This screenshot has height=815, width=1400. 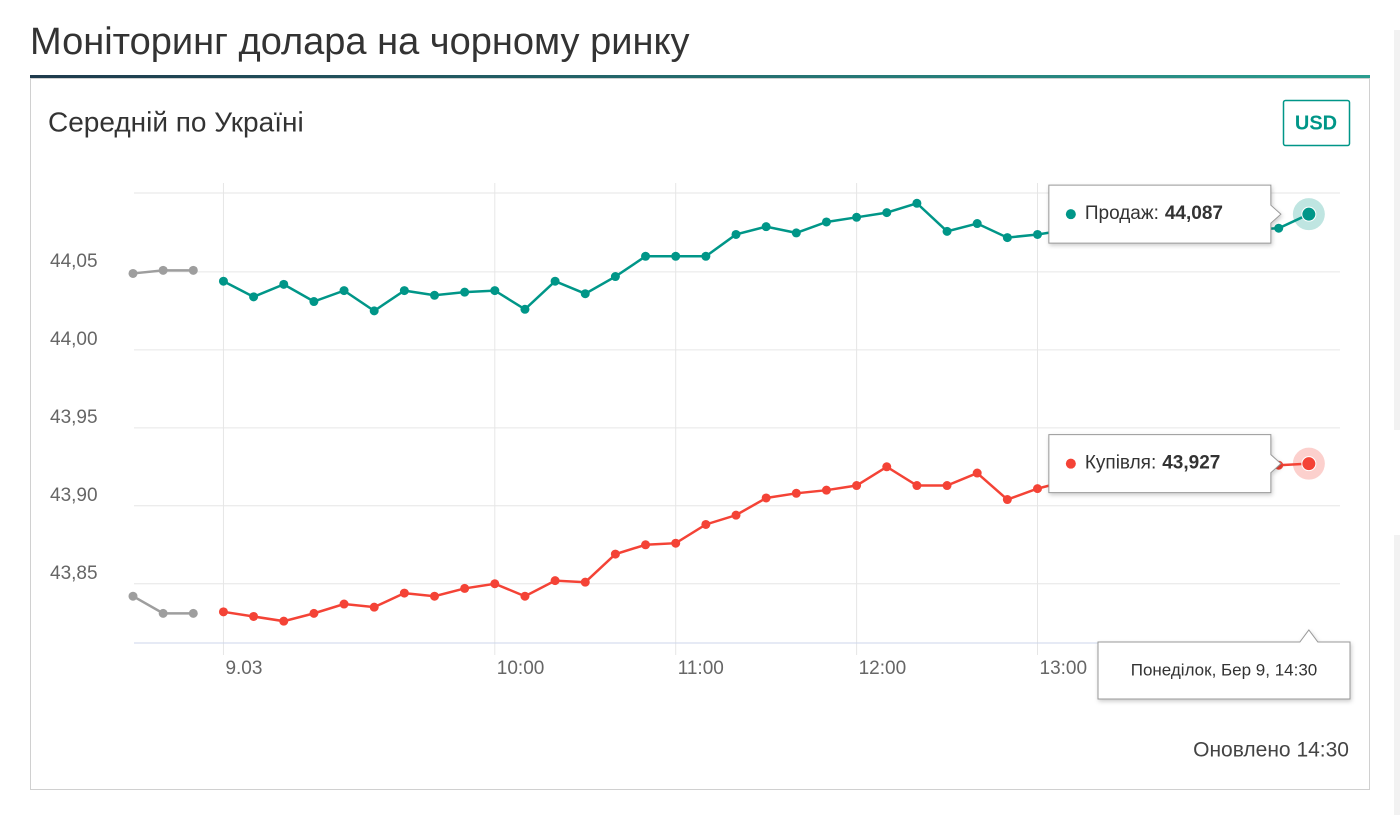 I want to click on x-tick-label: 12:00, so click(x=883, y=668).